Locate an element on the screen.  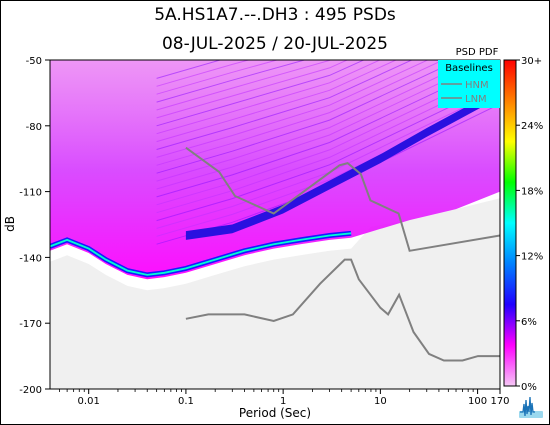
chart-title-line1: 5A.HS1A7.--.DH3 : 495 PSDs is located at coordinates (275, 15).